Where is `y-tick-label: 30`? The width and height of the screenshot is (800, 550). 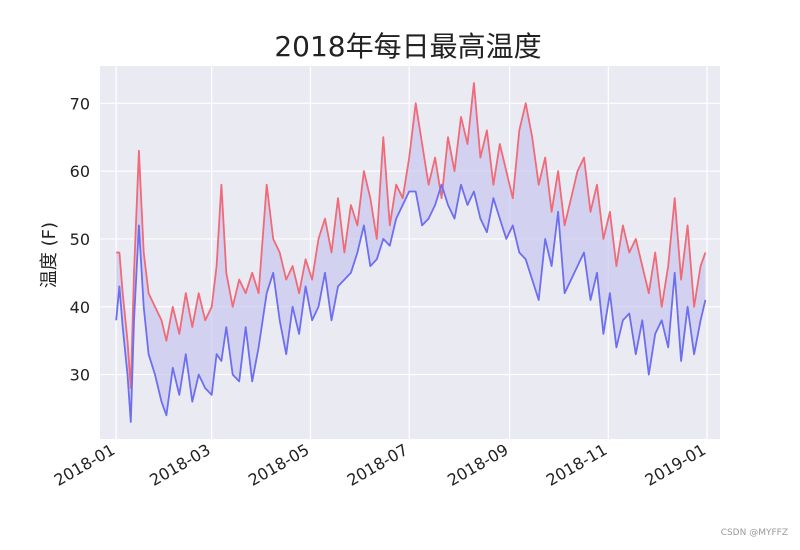
y-tick-label: 30 is located at coordinates (80, 375).